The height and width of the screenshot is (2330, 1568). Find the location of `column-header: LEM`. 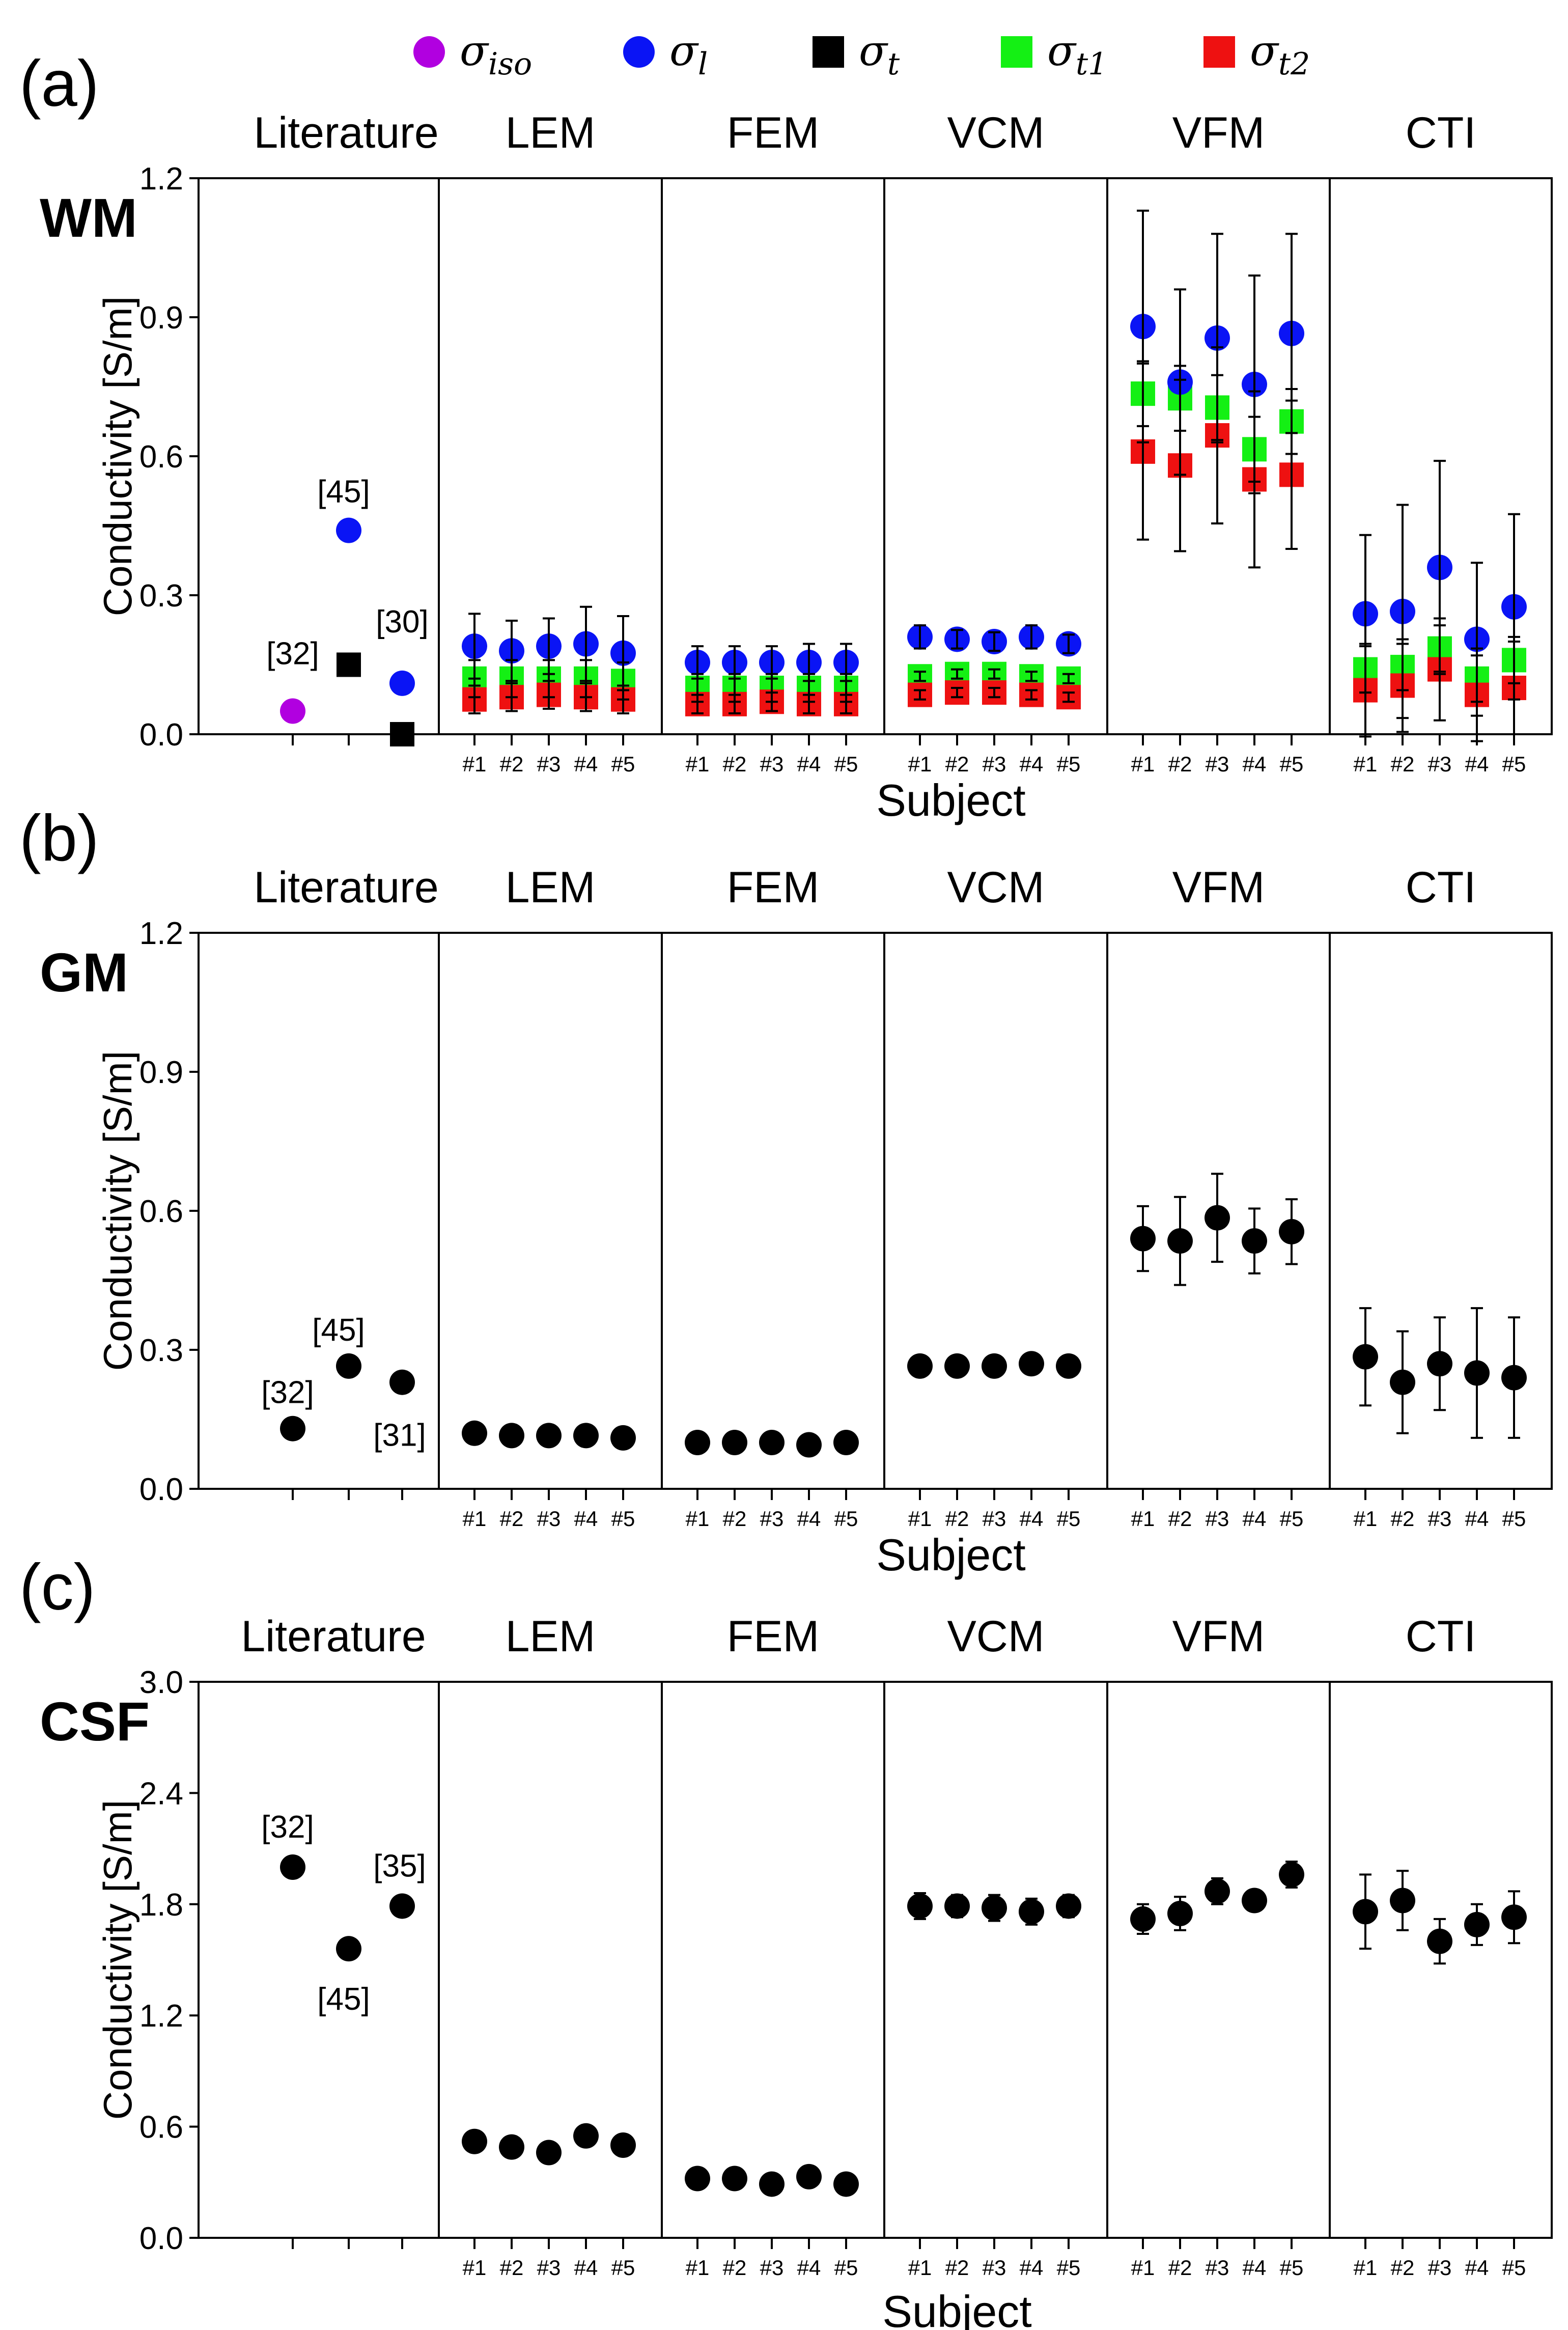

column-header: LEM is located at coordinates (551, 1636).